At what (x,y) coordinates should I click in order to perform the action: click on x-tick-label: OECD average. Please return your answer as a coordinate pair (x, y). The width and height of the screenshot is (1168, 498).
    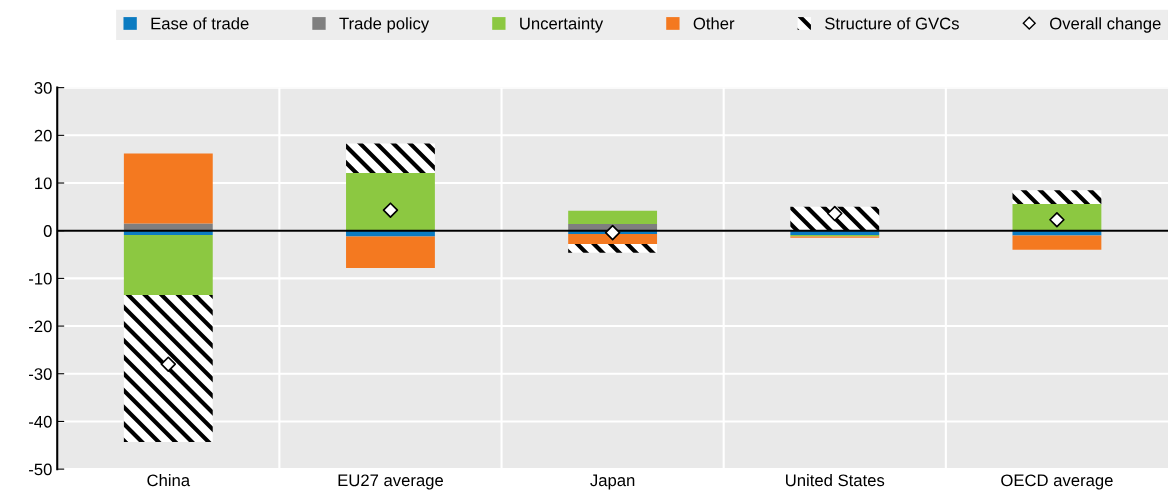
    Looking at the image, I should click on (1057, 482).